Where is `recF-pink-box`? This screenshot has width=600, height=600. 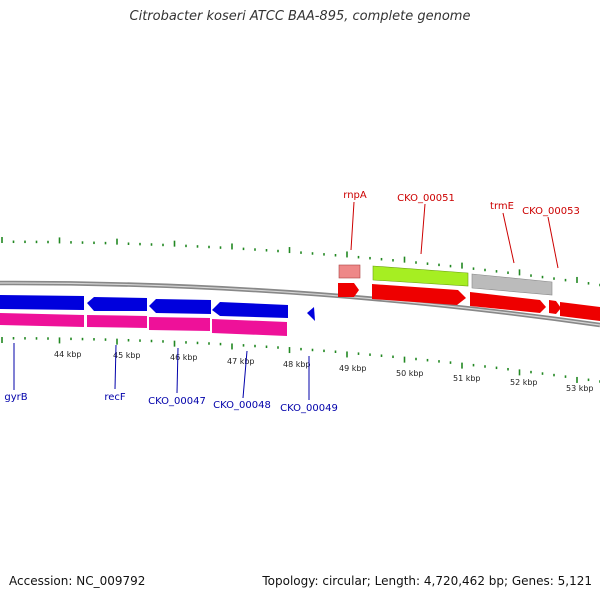 recF-pink-box is located at coordinates (117, 321).